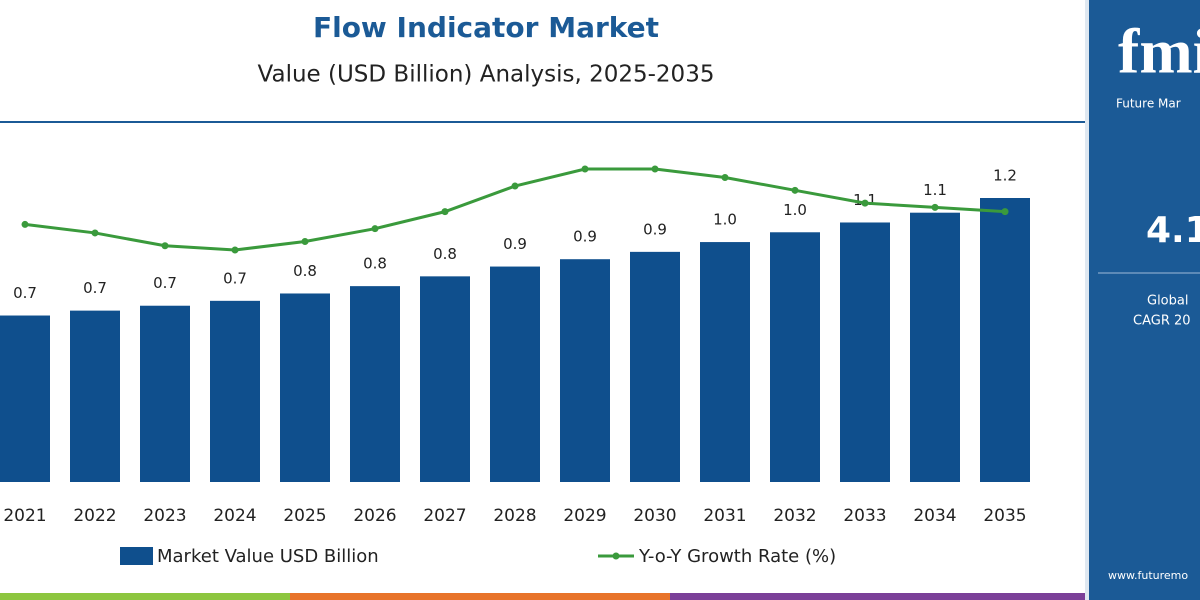 The width and height of the screenshot is (1200, 600). I want to click on x-tick-label: 2022, so click(94, 516).